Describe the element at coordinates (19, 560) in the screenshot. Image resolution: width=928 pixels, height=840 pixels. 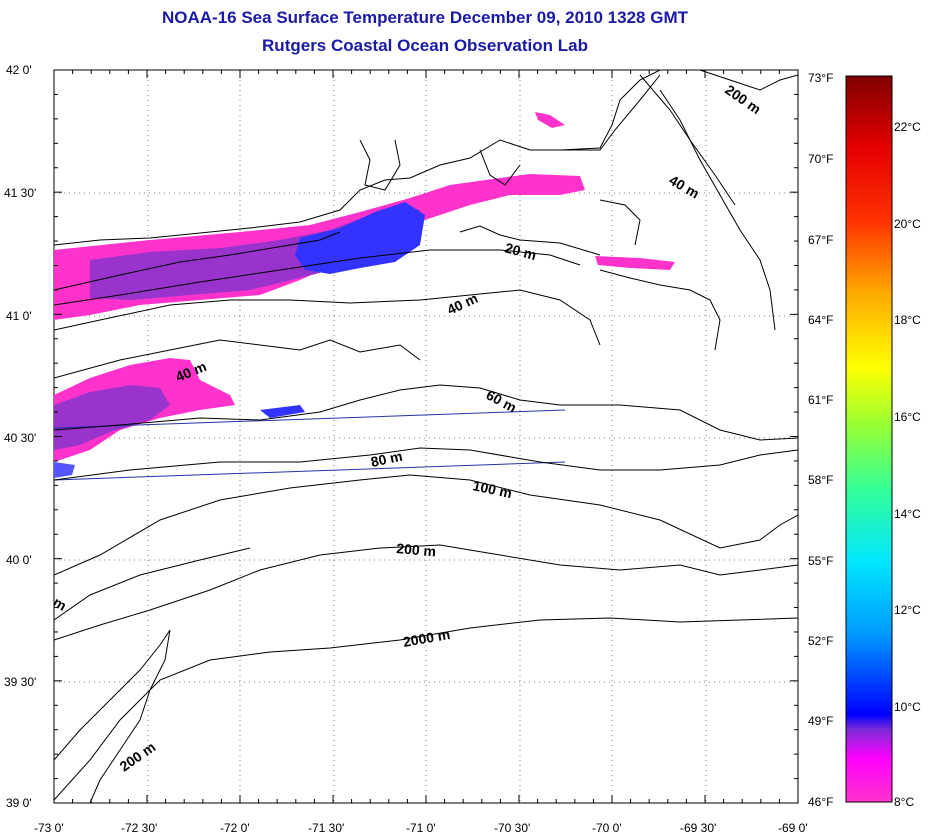
I see `lat-label-40: 40 0'` at that location.